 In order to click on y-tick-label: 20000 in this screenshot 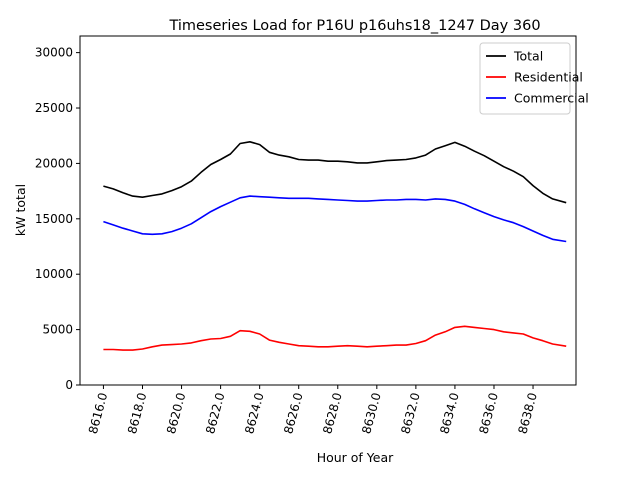, I will do `click(54, 163)`.